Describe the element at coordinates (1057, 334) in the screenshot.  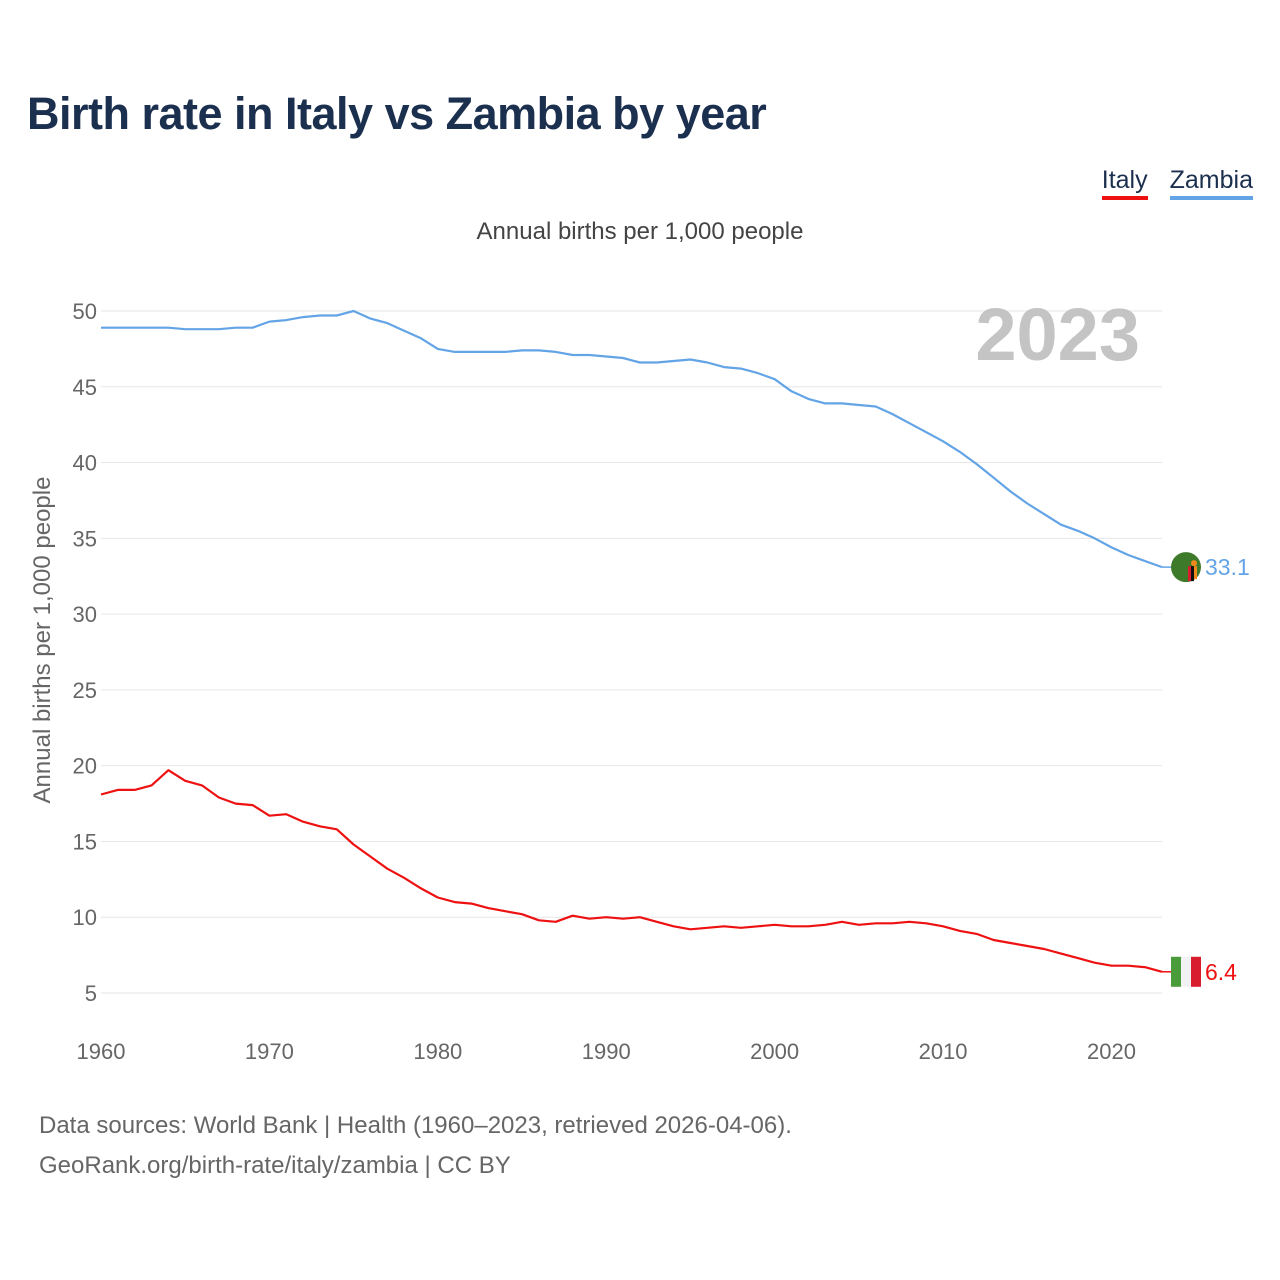
I see `year-watermark: 2023` at that location.